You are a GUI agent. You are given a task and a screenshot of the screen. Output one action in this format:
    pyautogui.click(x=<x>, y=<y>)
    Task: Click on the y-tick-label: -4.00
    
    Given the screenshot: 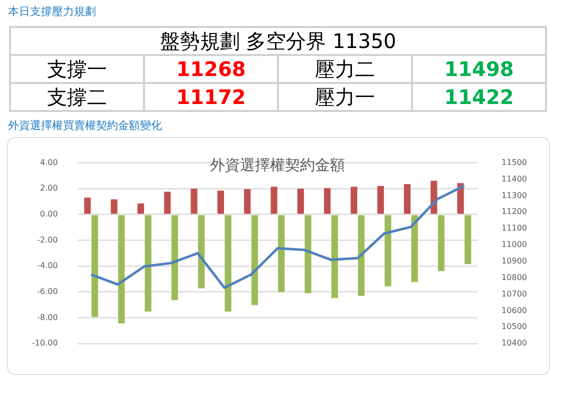 What is the action you would take?
    pyautogui.click(x=47, y=265)
    